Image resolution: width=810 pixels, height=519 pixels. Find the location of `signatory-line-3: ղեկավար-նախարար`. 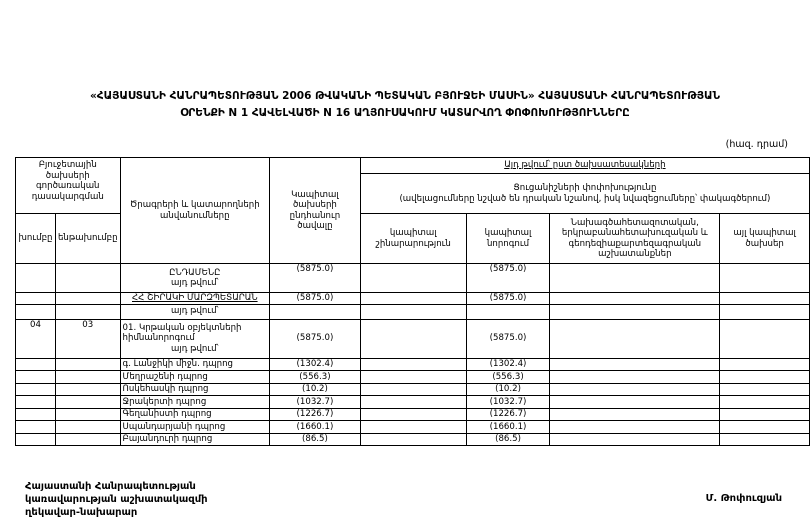

signatory-line-3: ղեկավար-նախարար is located at coordinates (81, 512).